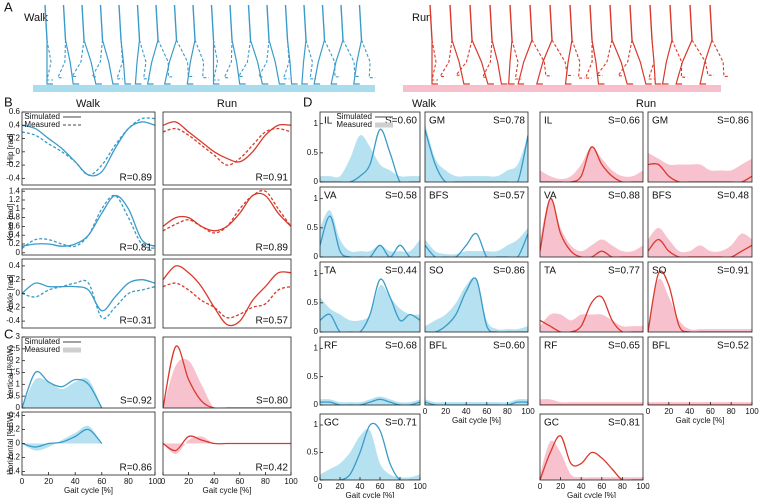 This screenshot has height=498, width=760. Describe the element at coordinates (15, 199) in the screenshot. I see `y-tick-label: 1.2` at that location.